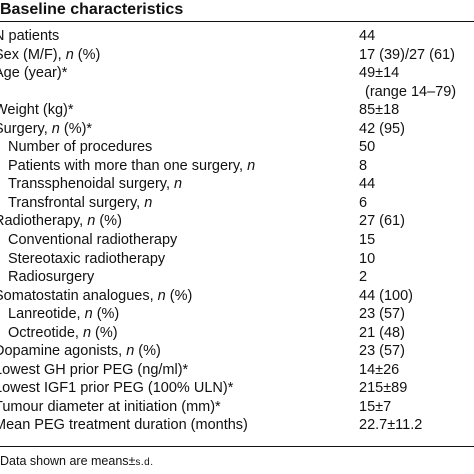 Image resolution: width=474 pixels, height=474 pixels. Describe the element at coordinates (379, 369) in the screenshot. I see `row-value: 14±26` at that location.